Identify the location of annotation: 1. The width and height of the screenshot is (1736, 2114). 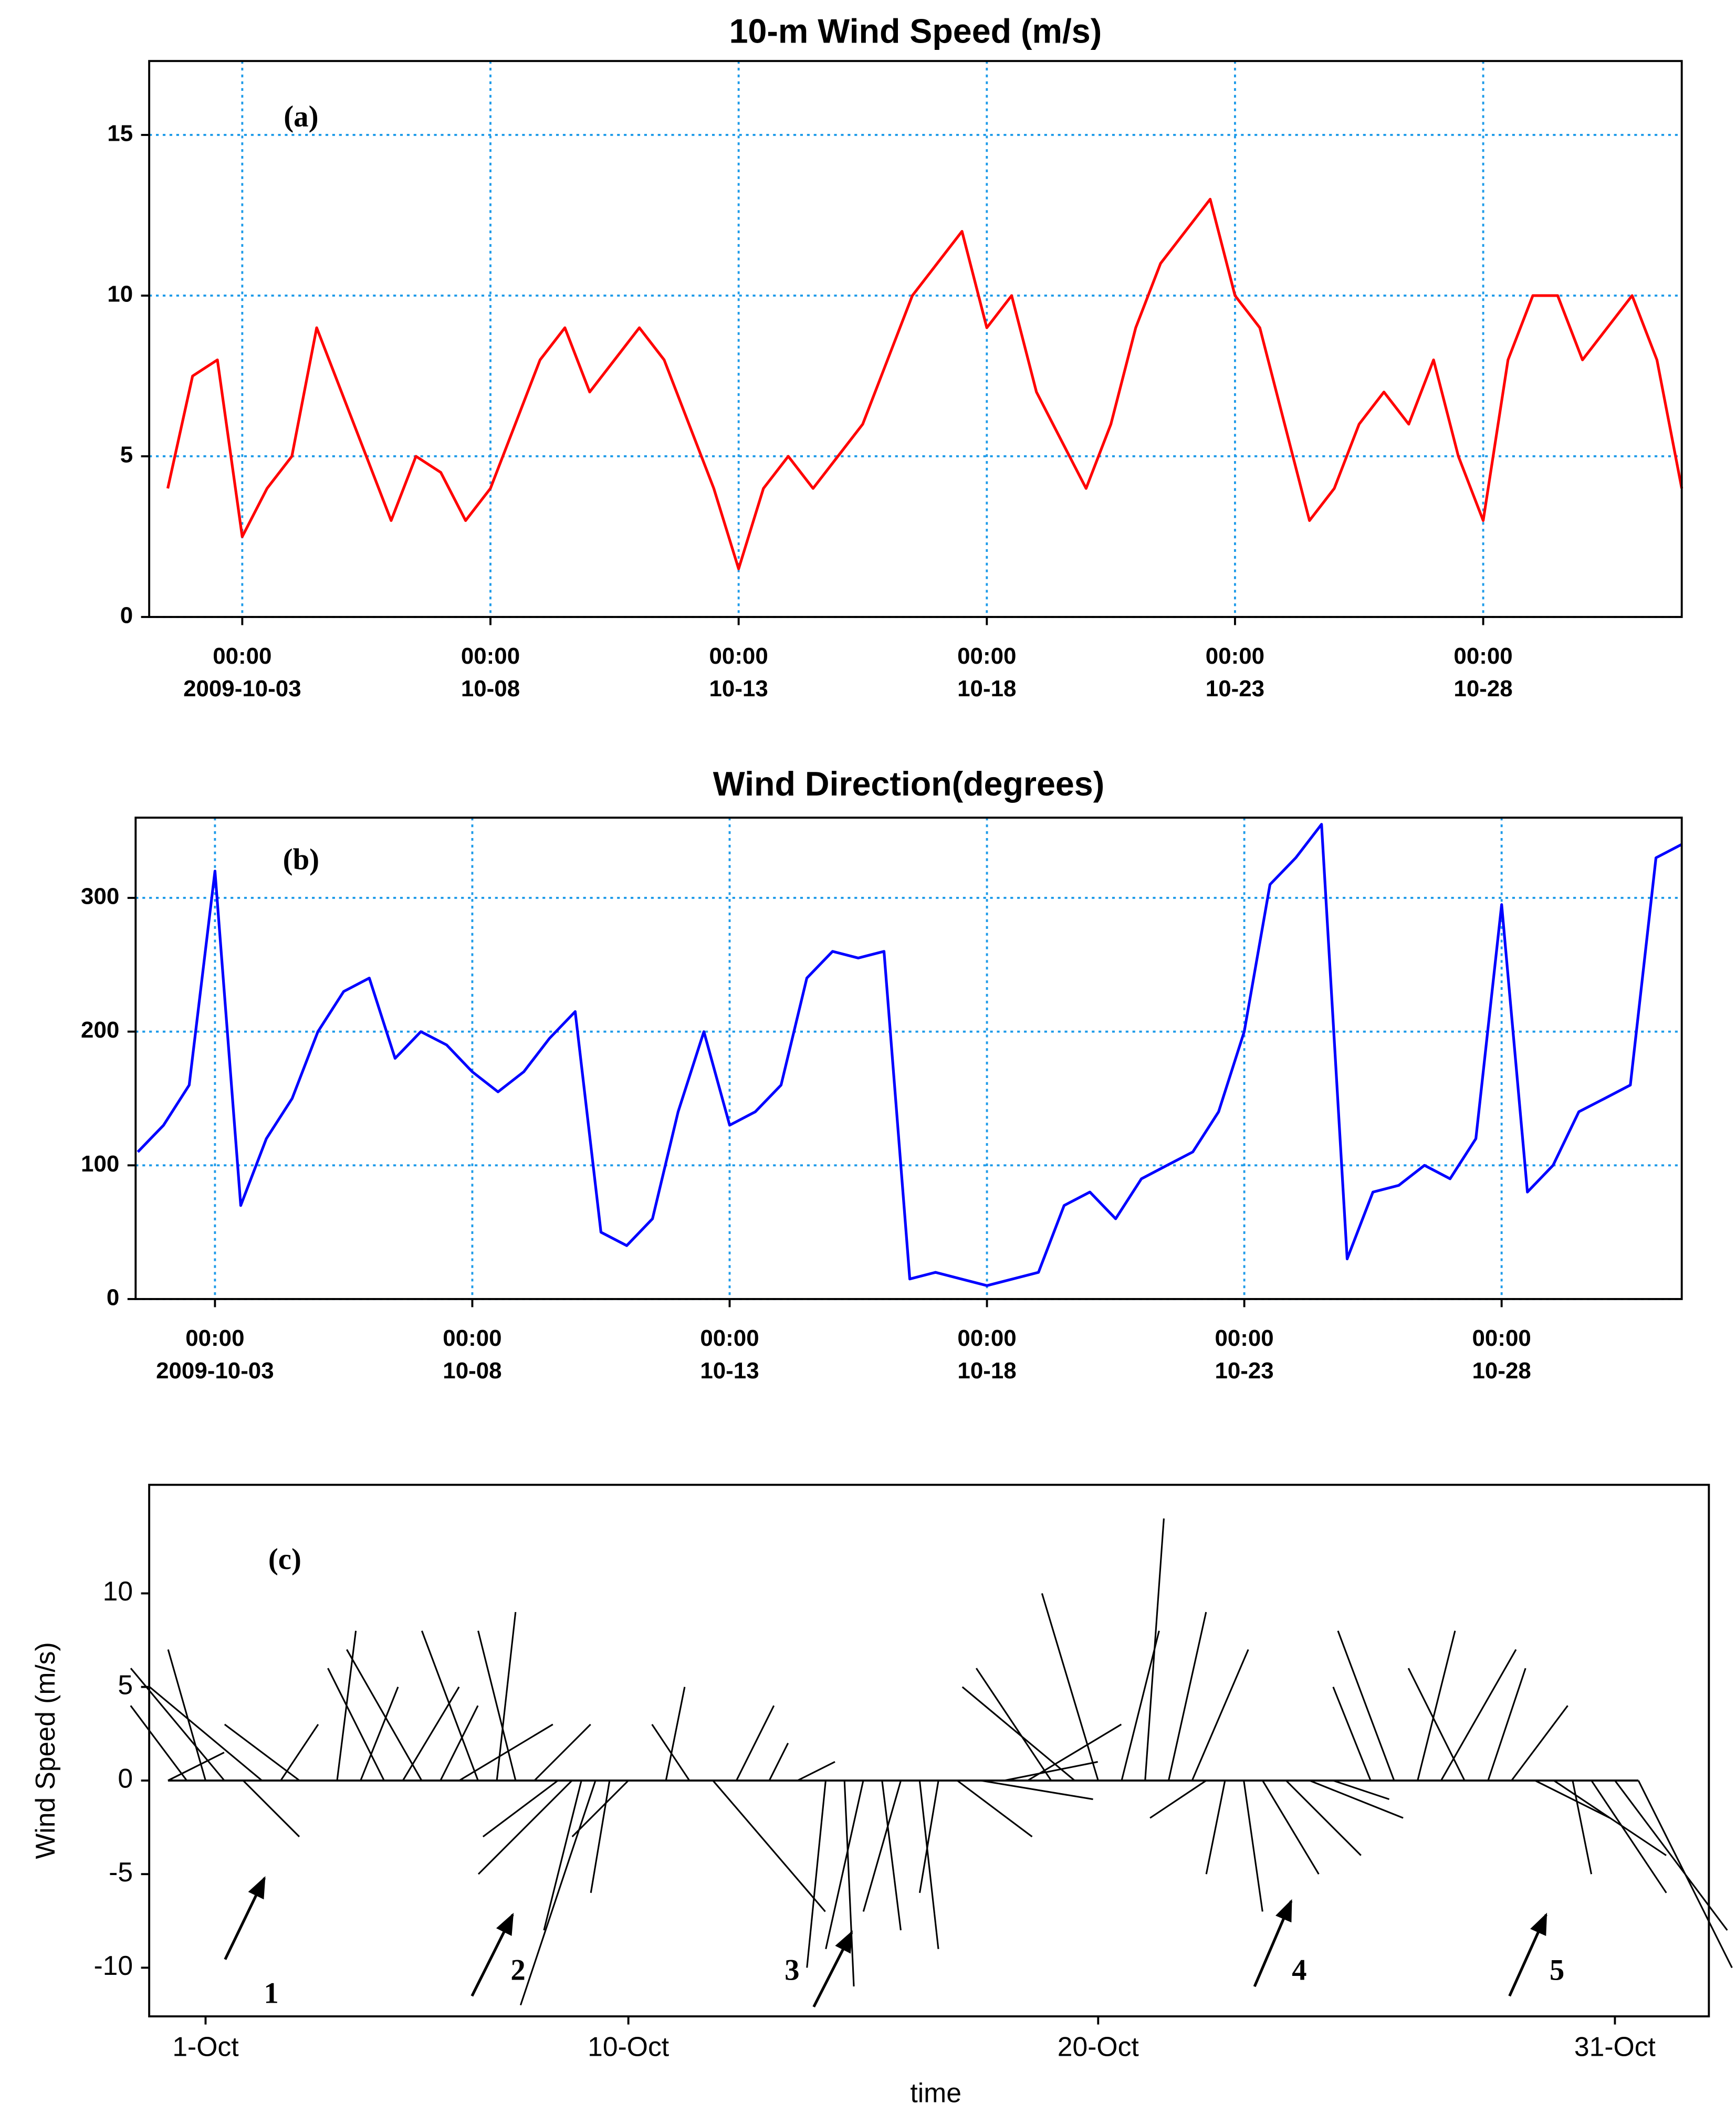
(271, 1993).